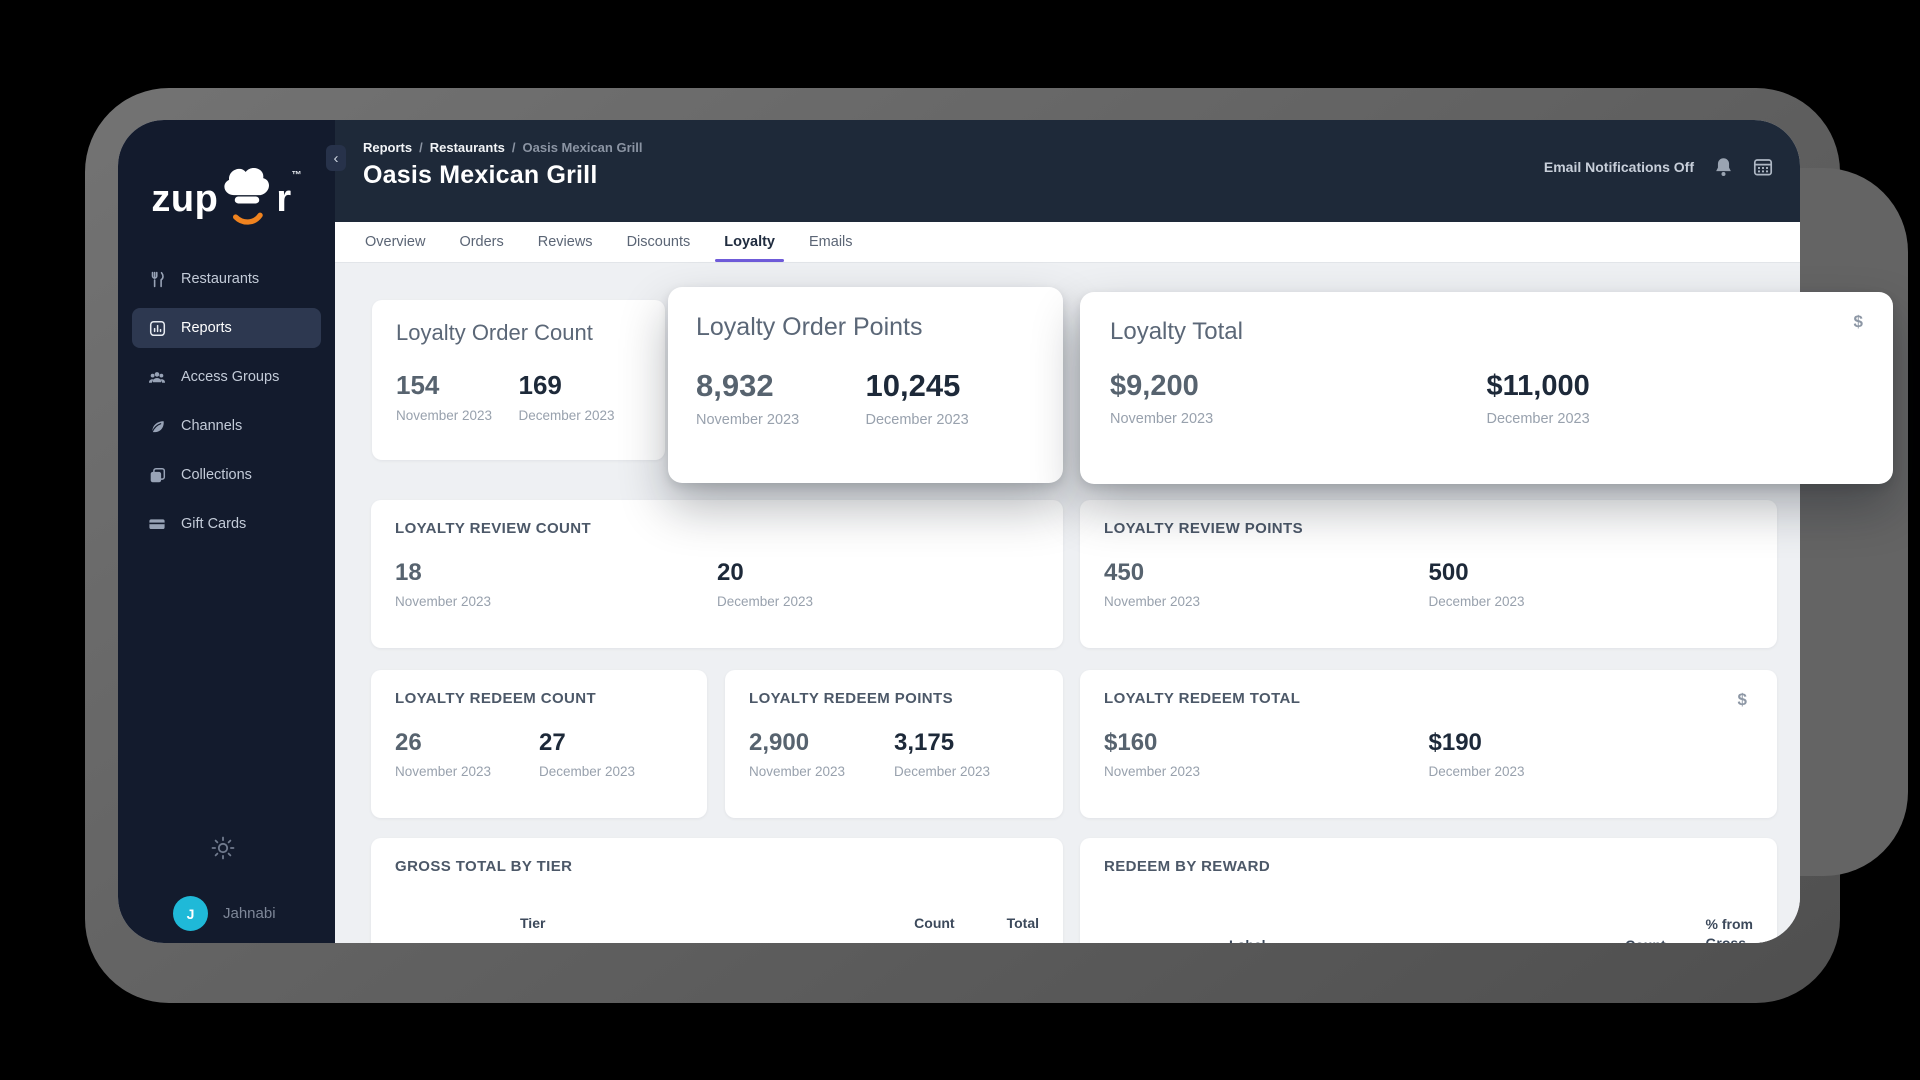  I want to click on bell-icon, so click(1723, 167).